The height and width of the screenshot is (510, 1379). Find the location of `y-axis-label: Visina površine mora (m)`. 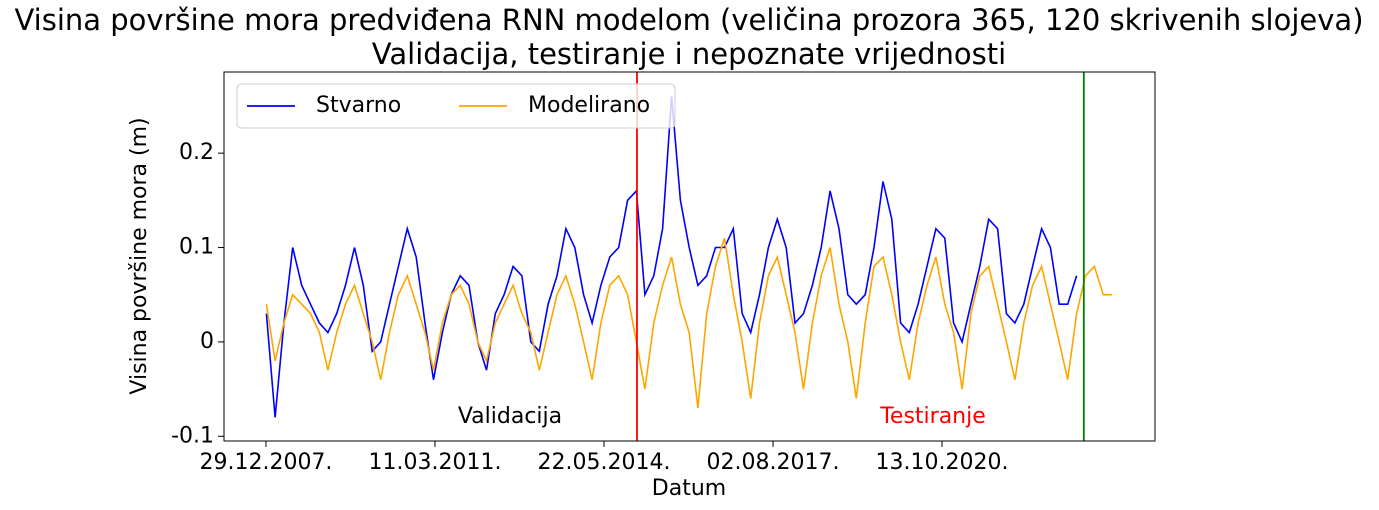

y-axis-label: Visina površine mora (m) is located at coordinates (139, 255).